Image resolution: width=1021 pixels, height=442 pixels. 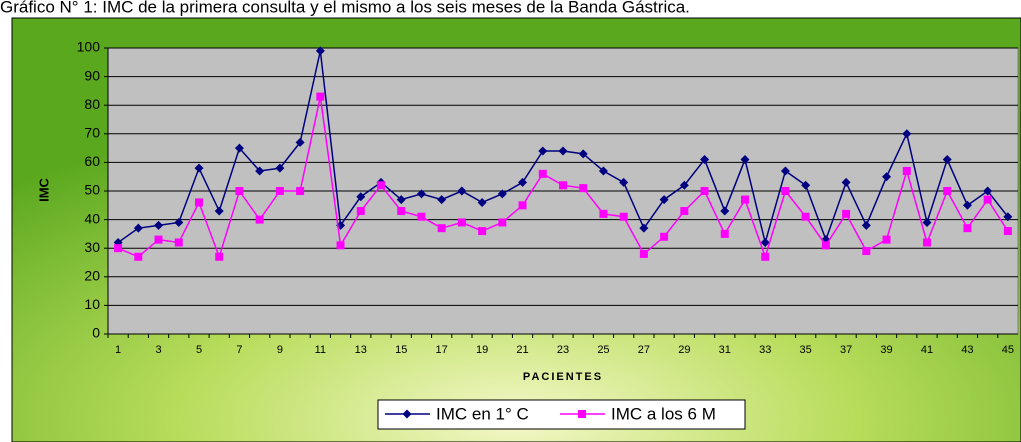 I want to click on x-tick-label: 31, so click(x=725, y=350).